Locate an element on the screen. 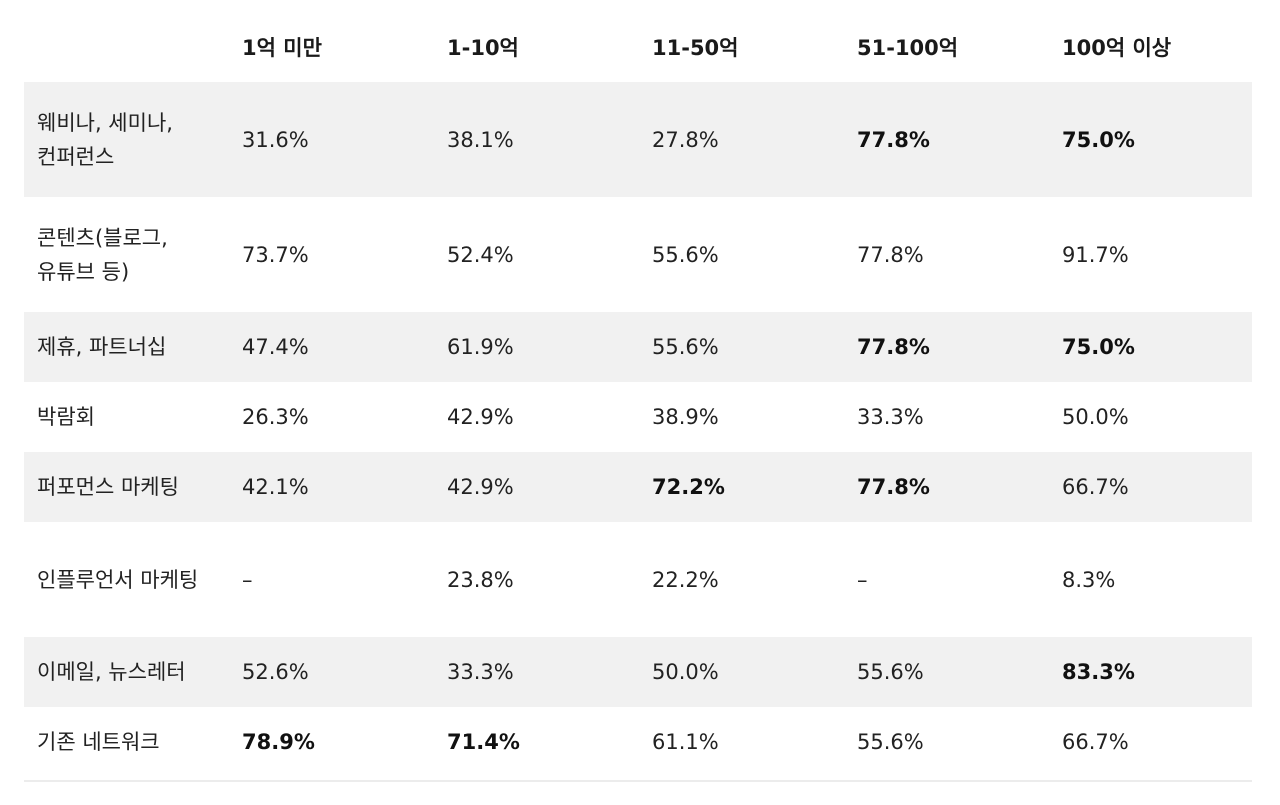  row-label: 기존 네트워크 is located at coordinates (98, 742).